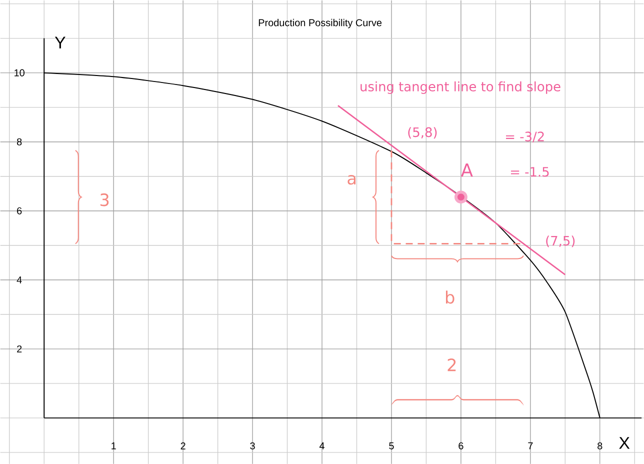 This screenshot has width=644, height=464. Describe the element at coordinates (252, 446) in the screenshot. I see `x-tick-label: 3` at that location.